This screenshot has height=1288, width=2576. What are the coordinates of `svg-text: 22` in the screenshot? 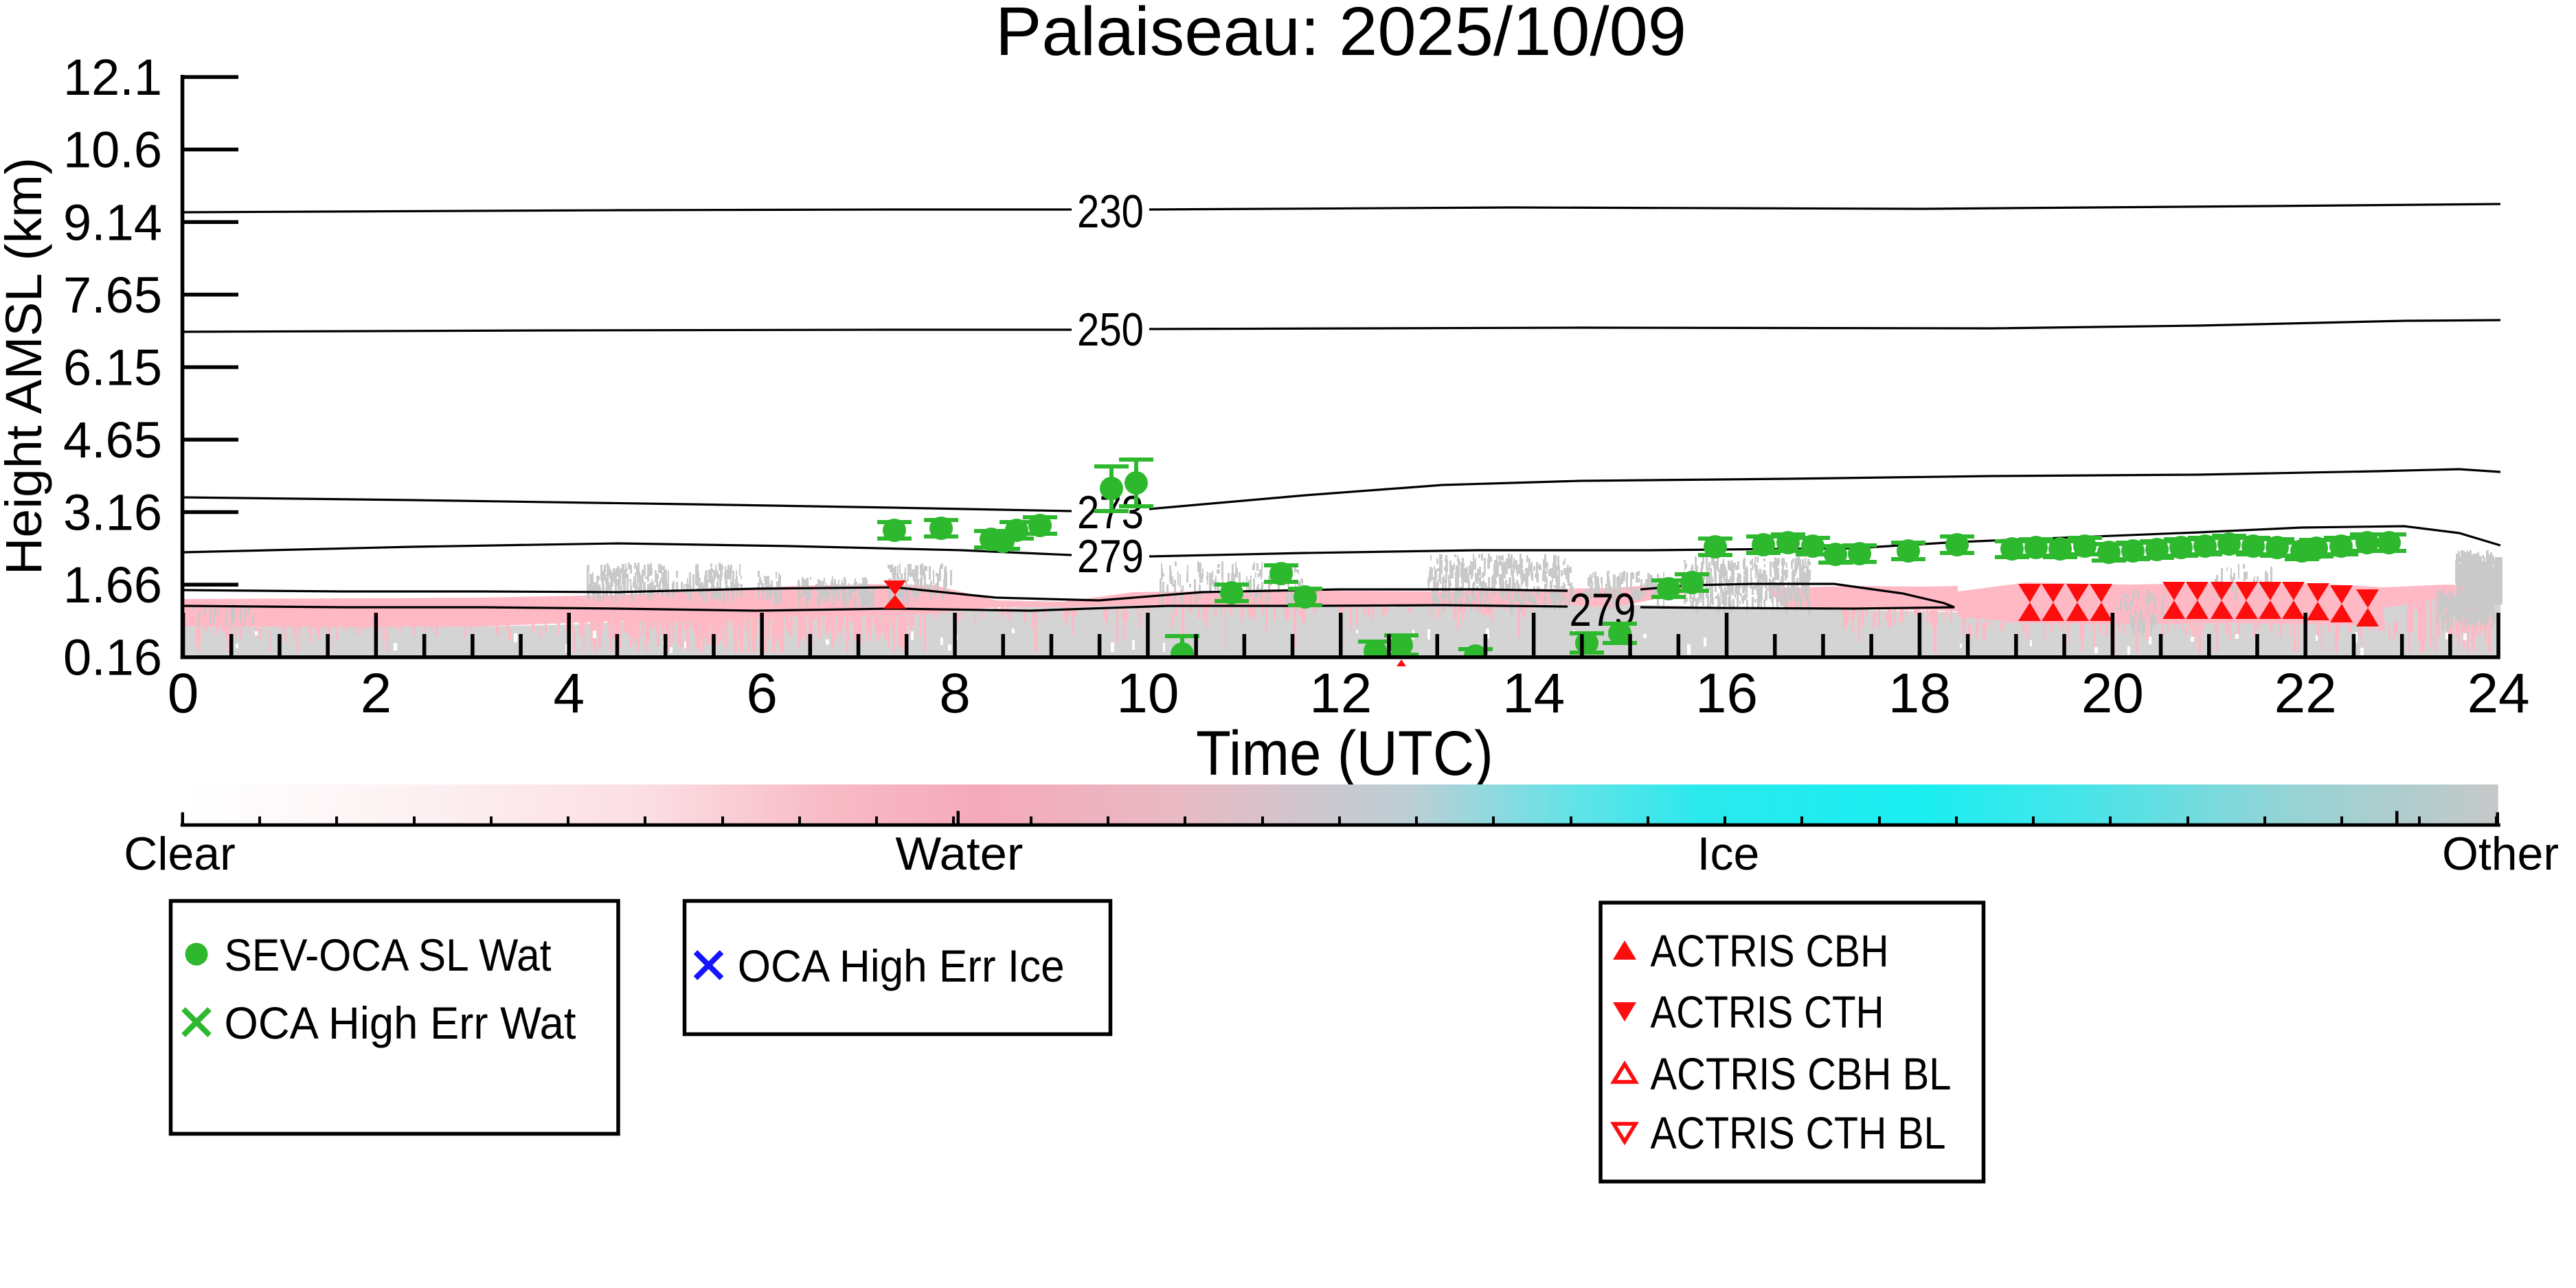 It's located at (2305, 693).